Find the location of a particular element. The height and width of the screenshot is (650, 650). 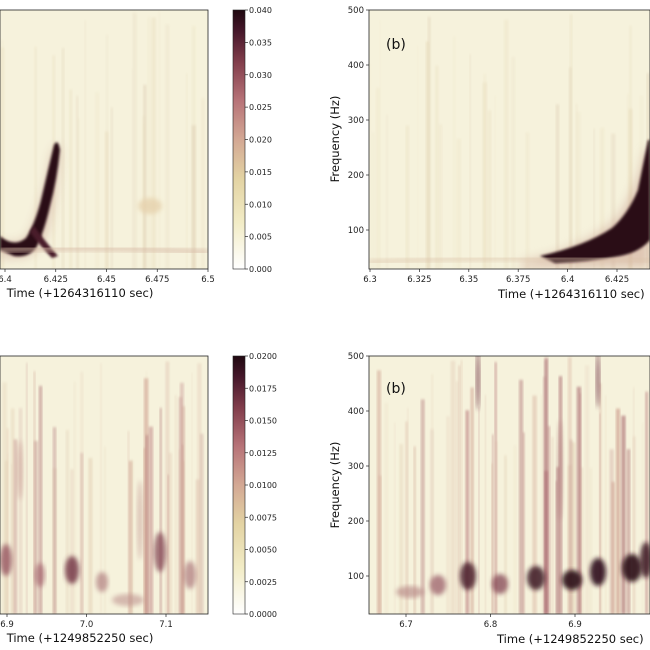

tr-ytick-label-4: 100 is located at coordinates (356, 231).